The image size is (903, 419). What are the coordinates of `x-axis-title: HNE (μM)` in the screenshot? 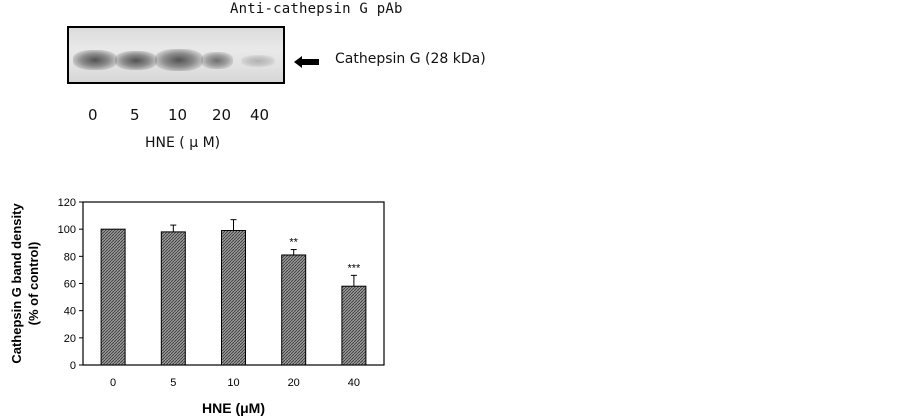 It's located at (233, 408).